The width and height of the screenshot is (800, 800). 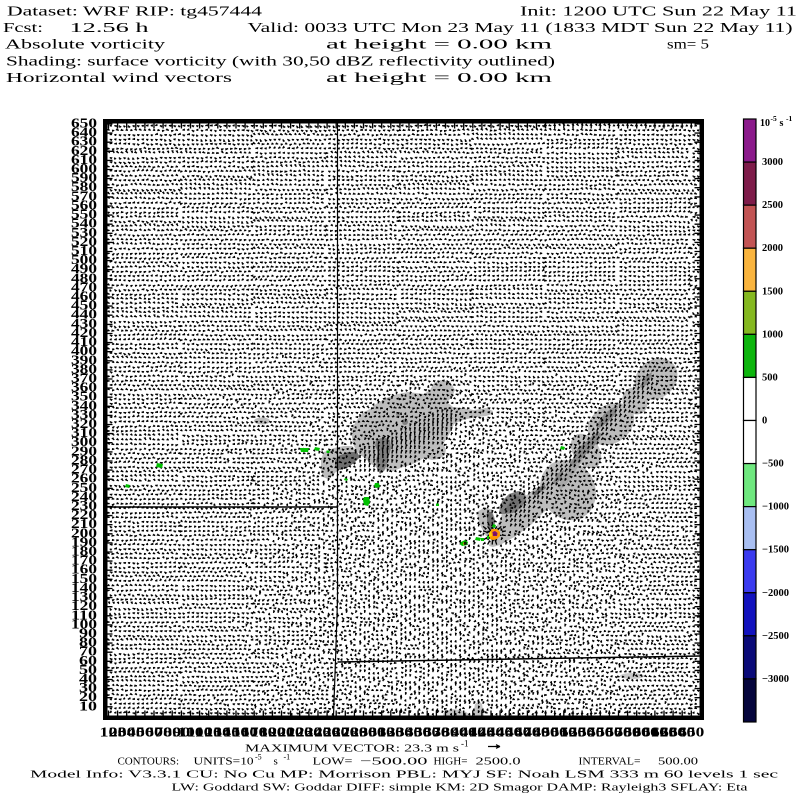 What do you see at coordinates (88, 696) in the screenshot?
I see `svg-text: 20` at bounding box center [88, 696].